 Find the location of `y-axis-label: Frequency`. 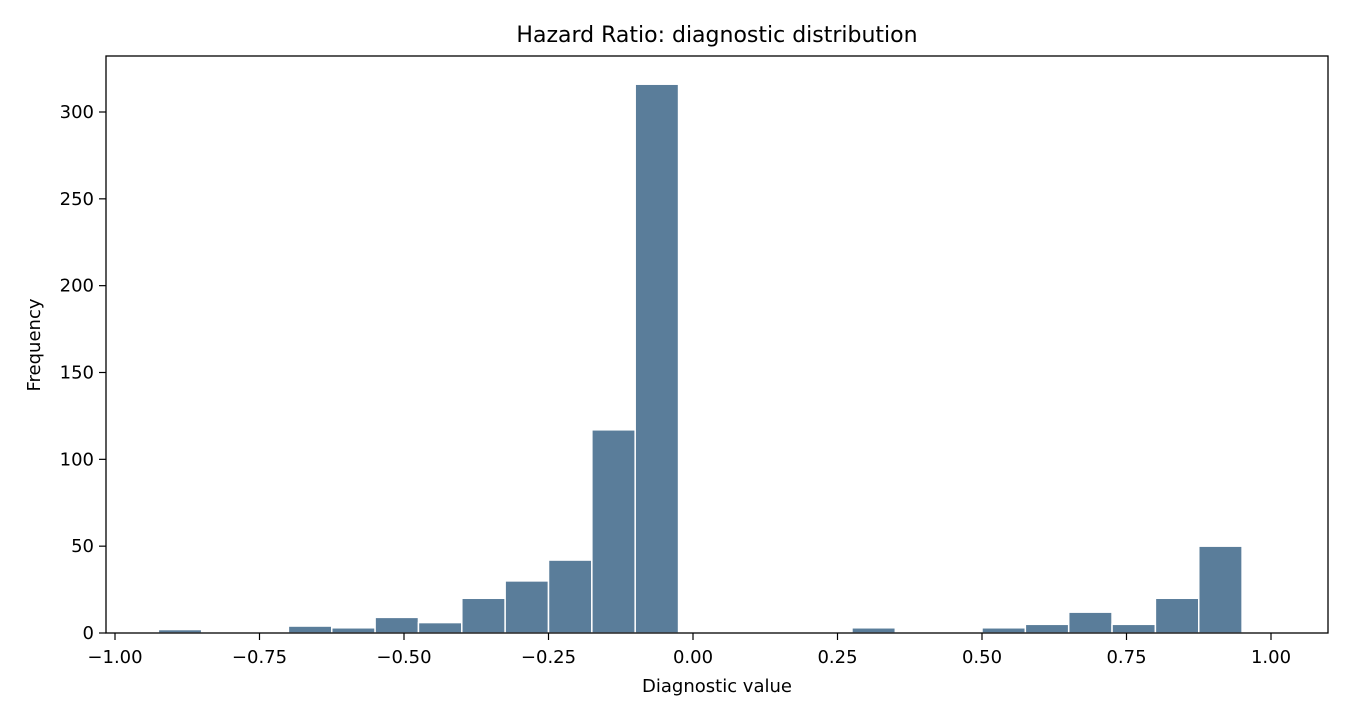

y-axis-label: Frequency is located at coordinates (34, 344).